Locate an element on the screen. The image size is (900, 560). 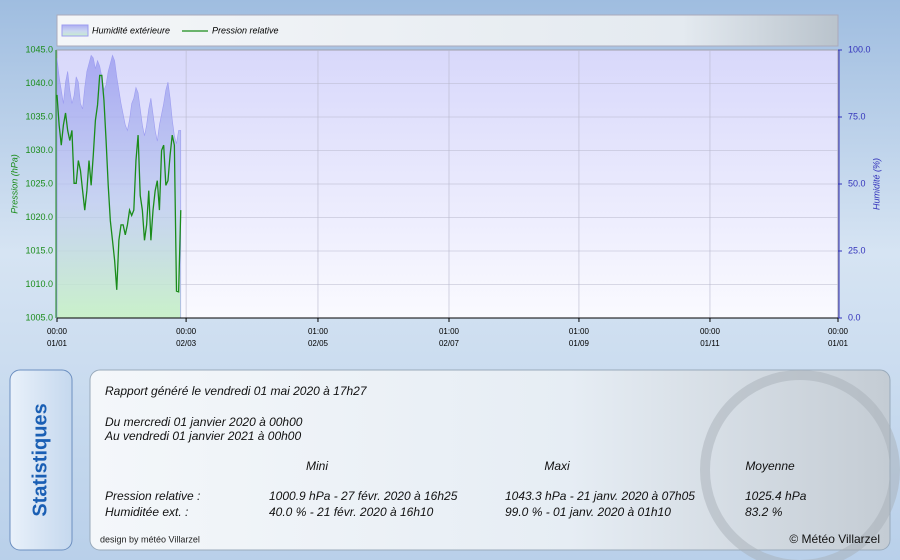
stats-value: 40.0 % - 21 févr. 2020 à 16h10 is located at coordinates (351, 512).